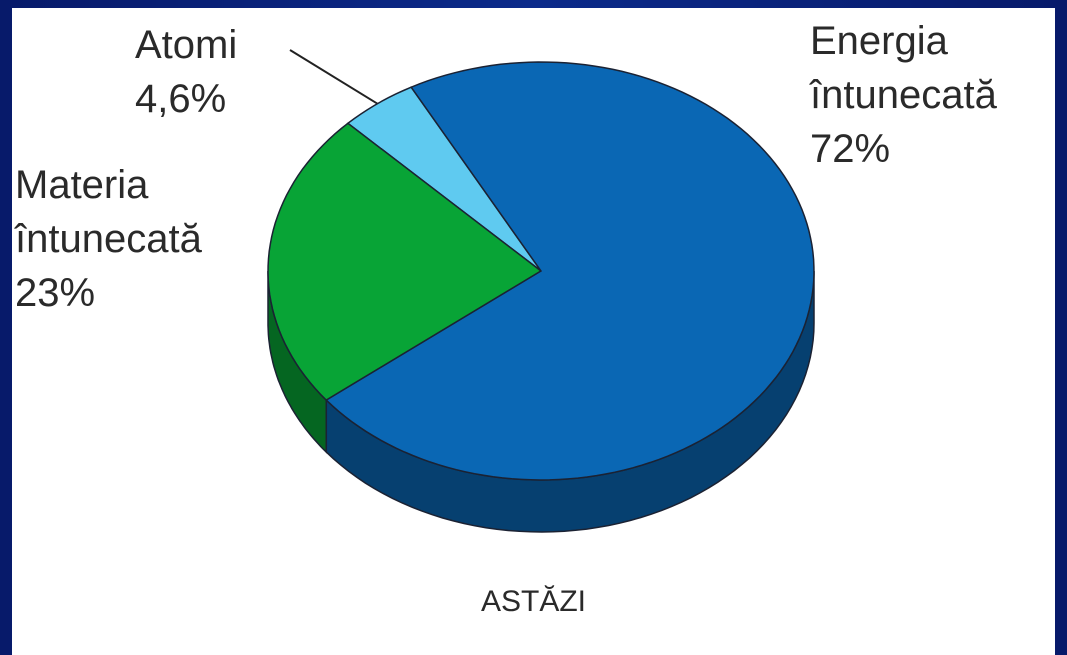  What do you see at coordinates (181, 99) in the screenshot?
I see `value-label: 4,6%` at bounding box center [181, 99].